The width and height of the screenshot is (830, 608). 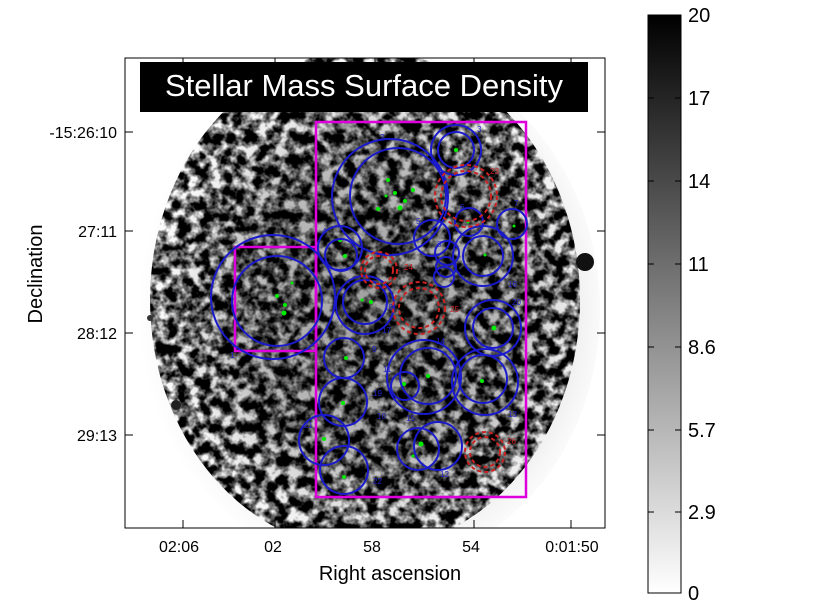 I want to click on x-axis-label: Right ascension, so click(x=390, y=574).